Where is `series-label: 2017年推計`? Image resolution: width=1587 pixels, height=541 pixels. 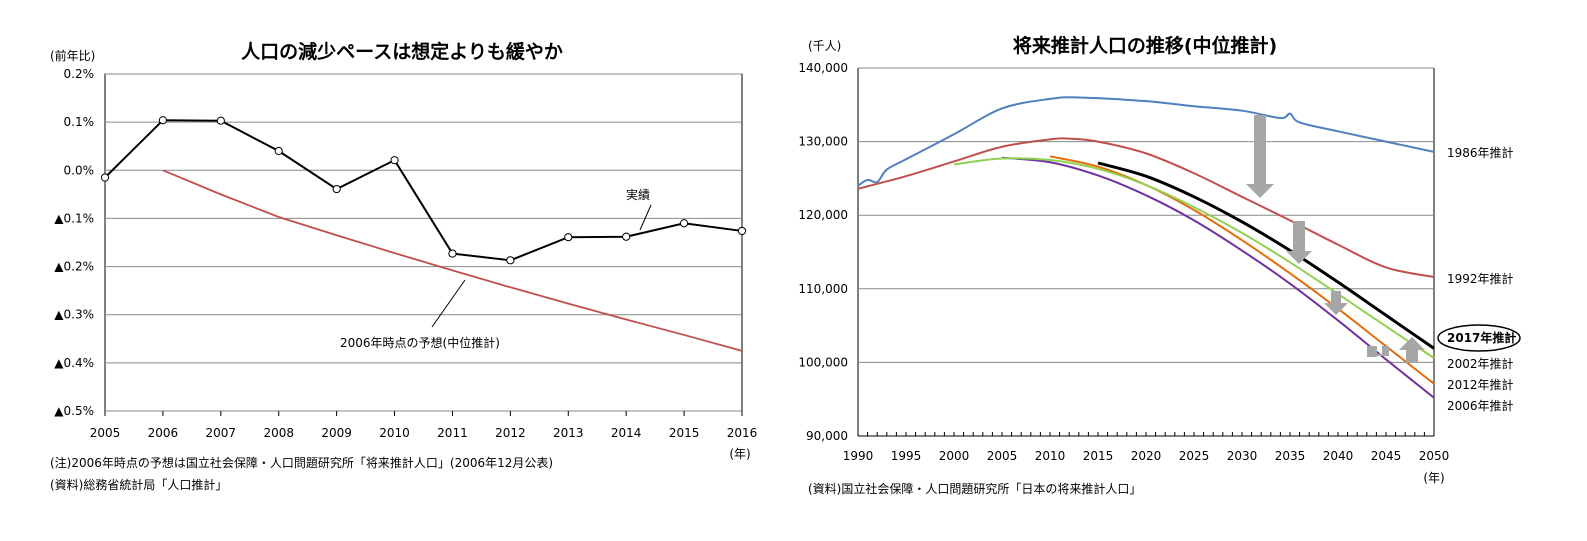 series-label: 2017年推計 is located at coordinates (1481, 337).